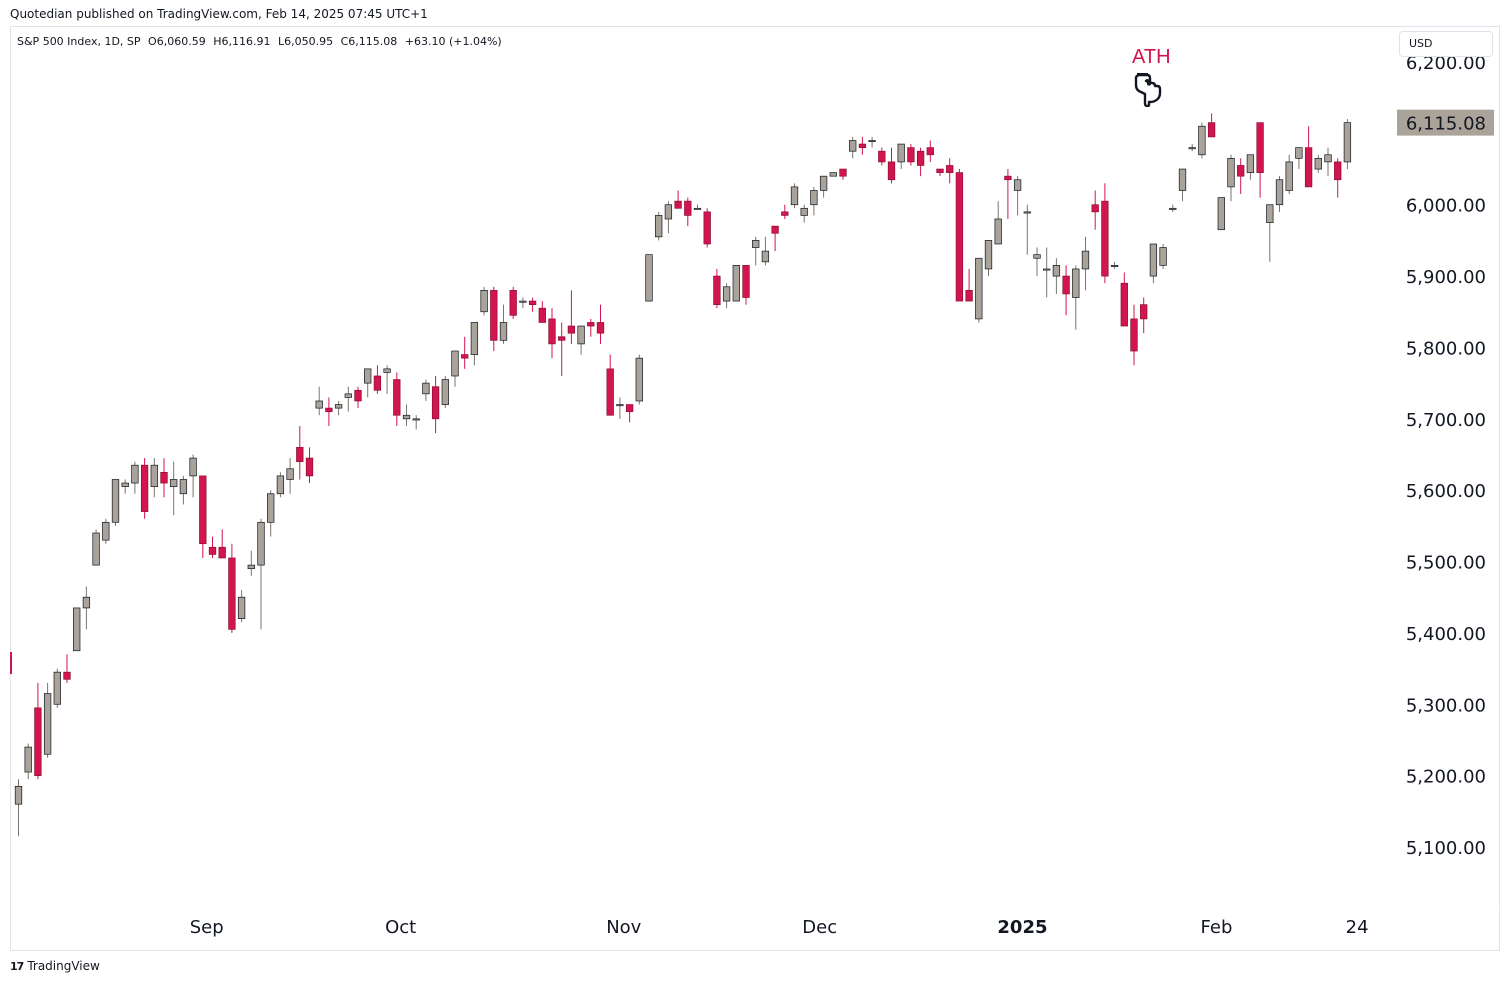 The width and height of the screenshot is (1510, 986). Describe the element at coordinates (79, 41) in the screenshot. I see `legend-symbol: S&P 500 Index, 1D, SP` at that location.